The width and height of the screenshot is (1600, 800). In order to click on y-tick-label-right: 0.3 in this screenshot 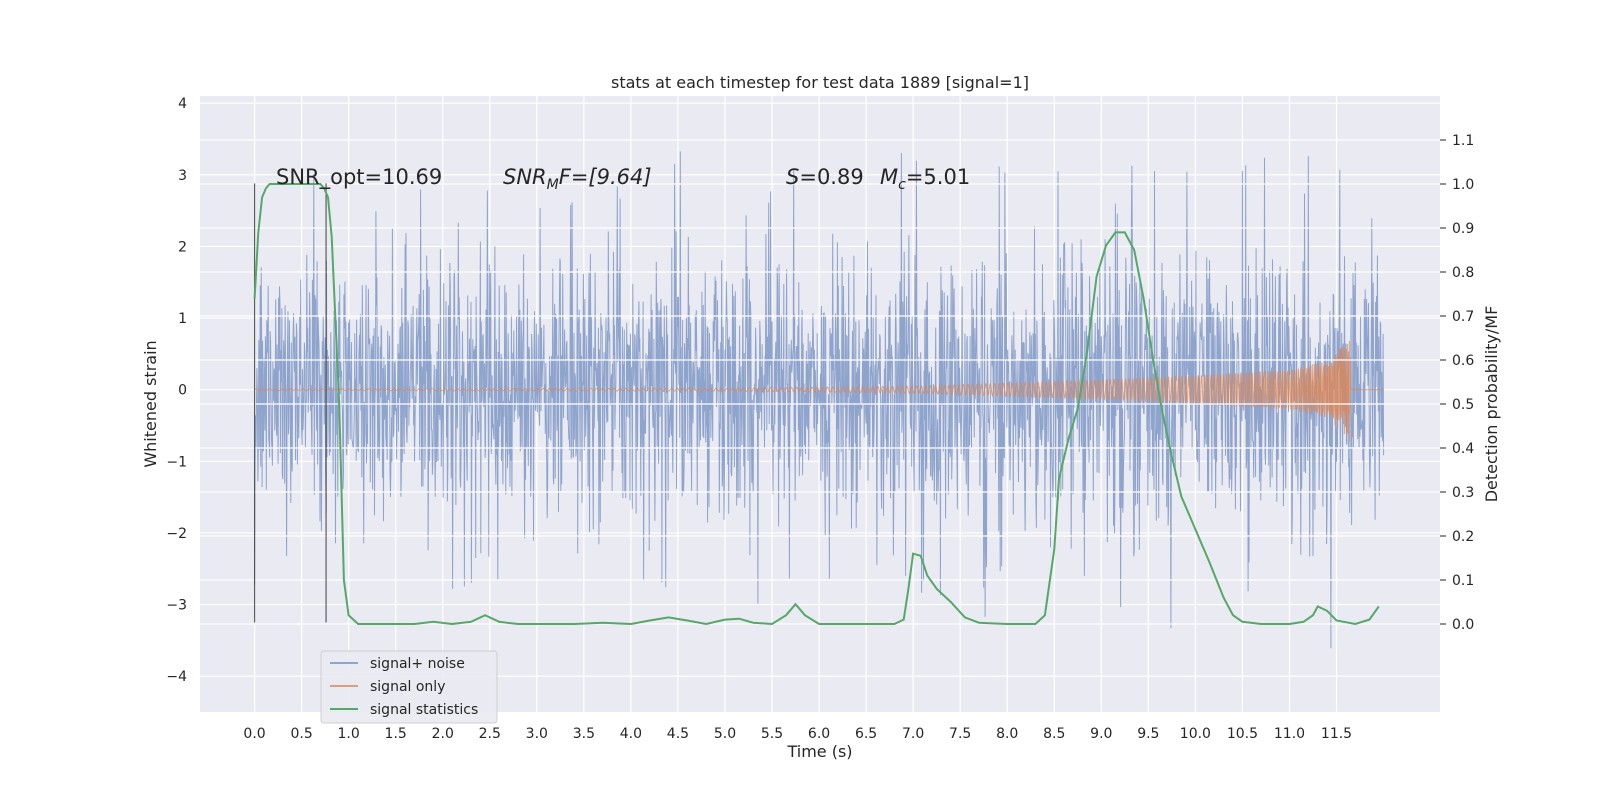, I will do `click(1463, 493)`.